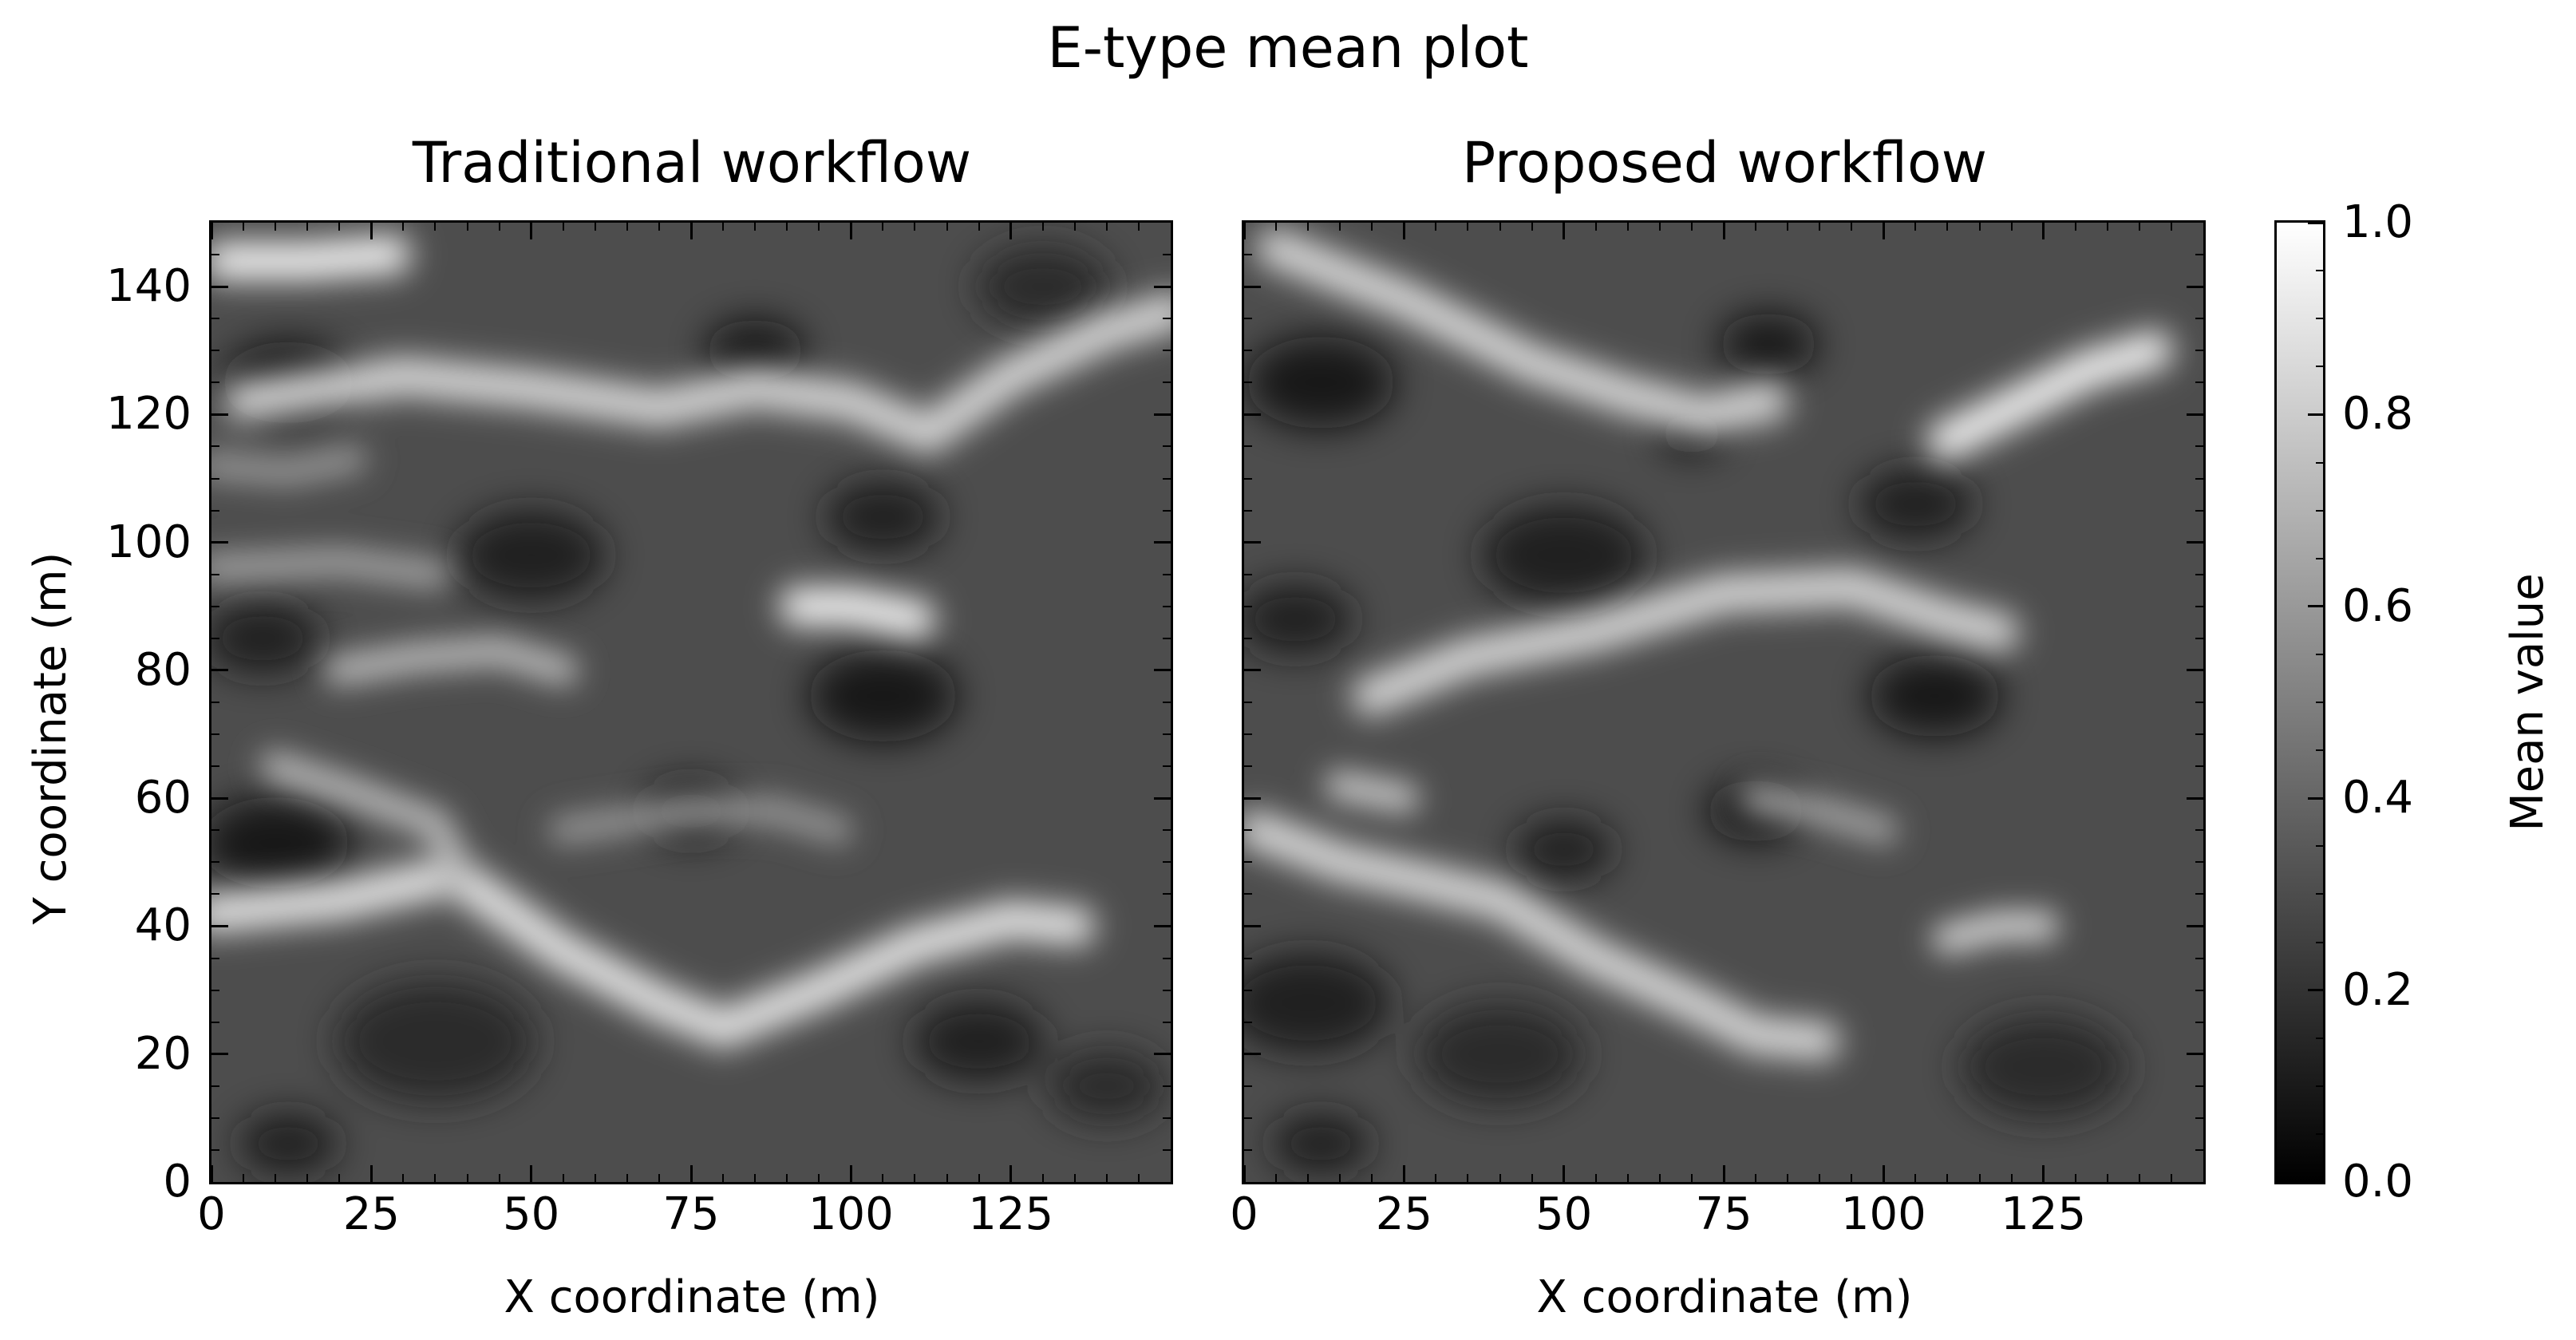 The image size is (2576, 1340). I want to click on x-tick-label: 125, so click(2044, 1214).